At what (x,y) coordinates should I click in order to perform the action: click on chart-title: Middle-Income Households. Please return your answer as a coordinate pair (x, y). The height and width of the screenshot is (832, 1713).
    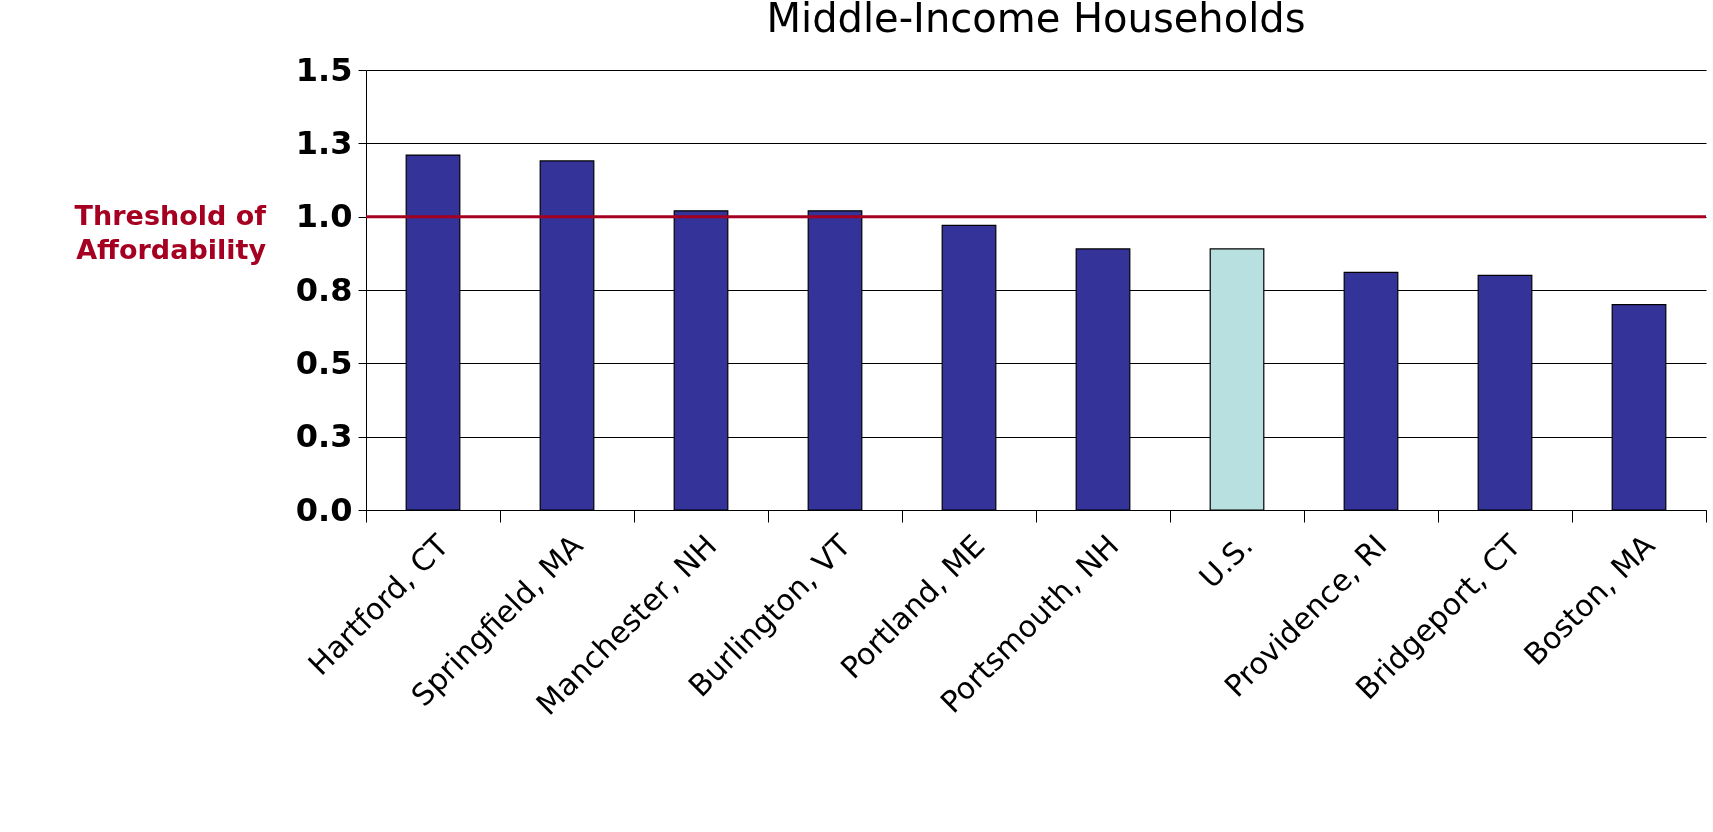
    Looking at the image, I should click on (1036, 20).